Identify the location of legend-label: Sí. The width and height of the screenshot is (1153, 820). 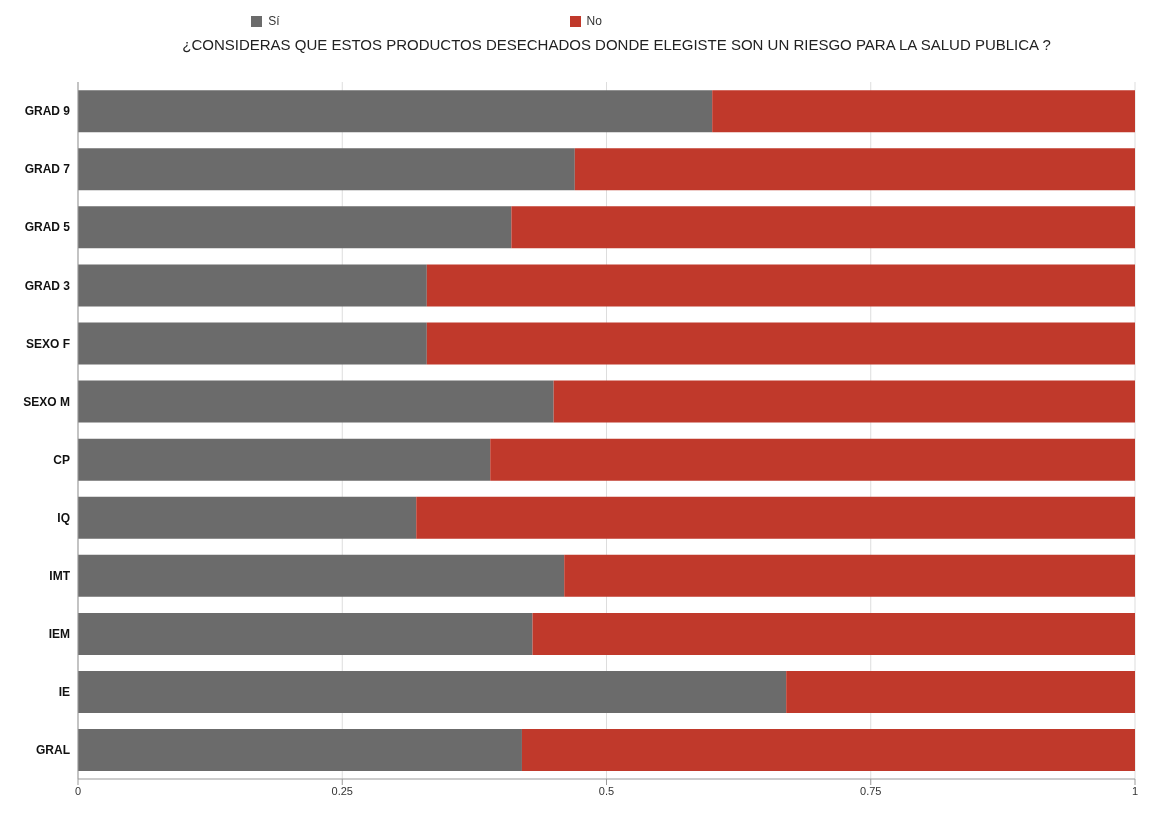
(274, 21).